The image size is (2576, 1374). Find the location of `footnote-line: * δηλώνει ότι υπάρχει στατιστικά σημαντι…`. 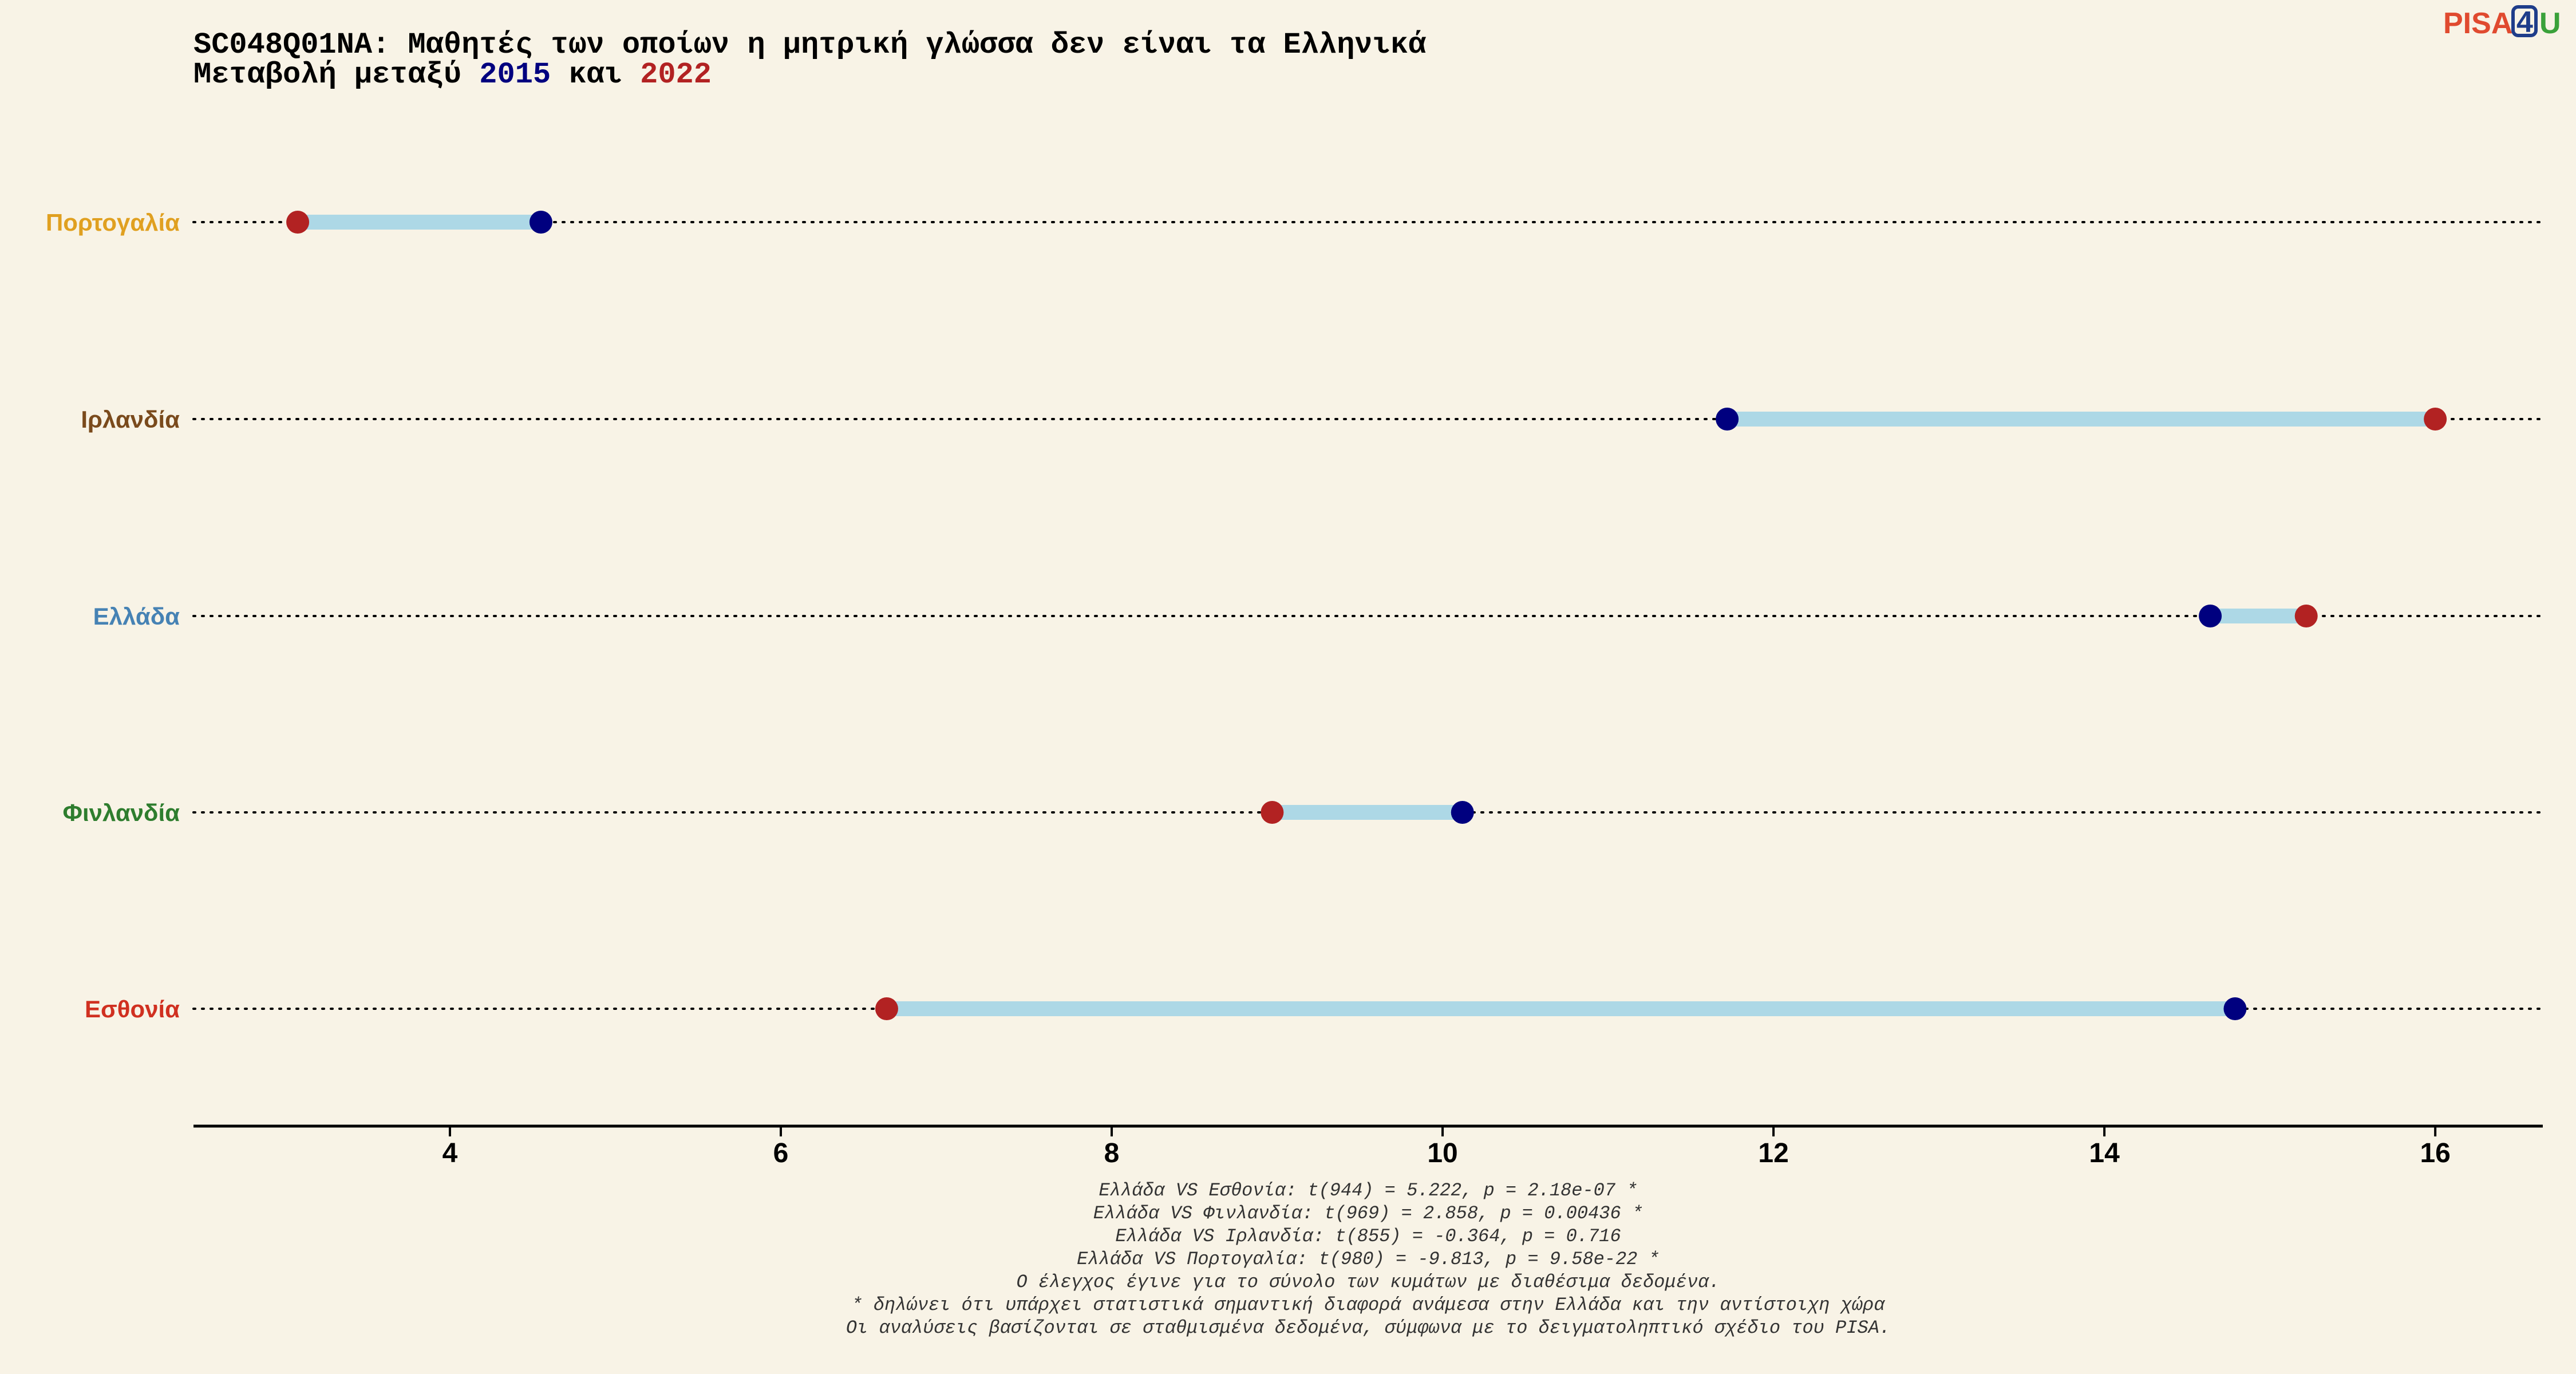

footnote-line: * δηλώνει ότι υπάρχει στατιστικά σημαντι… is located at coordinates (1368, 1305).